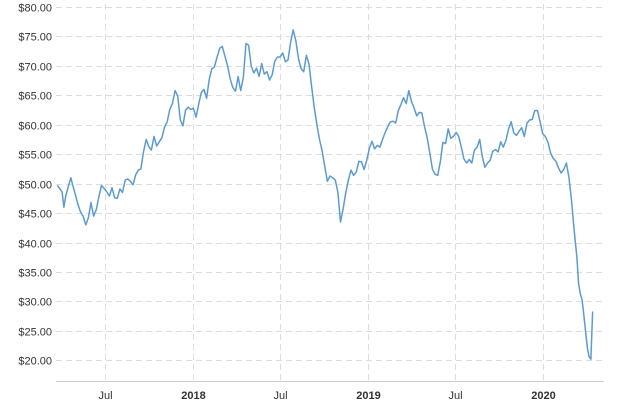 The height and width of the screenshot is (404, 640). Describe the element at coordinates (35, 68) in the screenshot. I see `y-tick-label: $70.00` at that location.